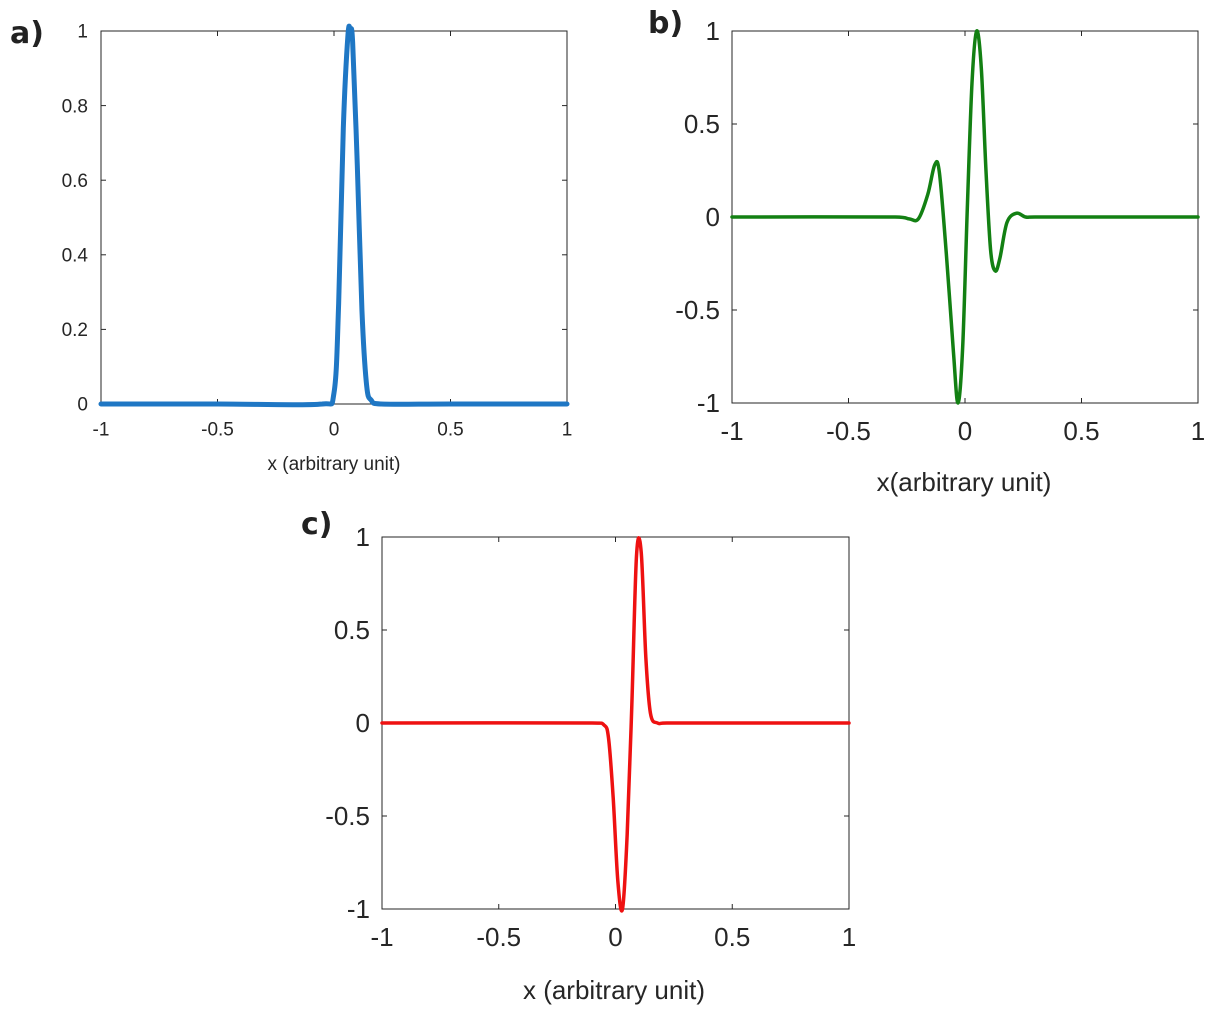  Describe the element at coordinates (614, 990) in the screenshot. I see `x-axis-label-c: x (arbitrary unit)` at that location.